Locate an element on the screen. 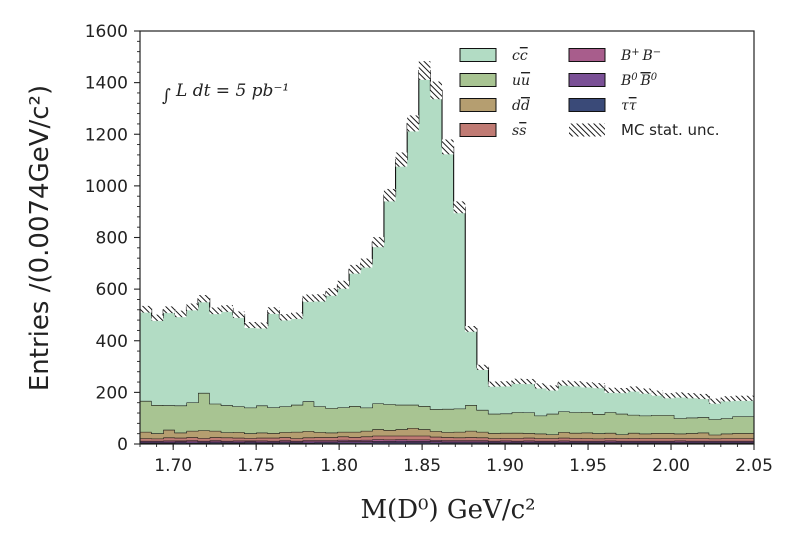 The width and height of the screenshot is (800, 550). legend-item-ddbar: dd is located at coordinates (494, 106).